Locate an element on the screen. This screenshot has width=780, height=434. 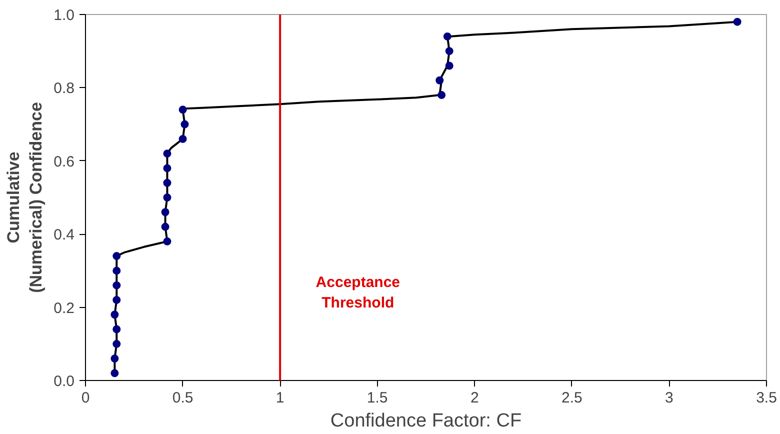
y-tick-label: 0.4 is located at coordinates (64, 235).